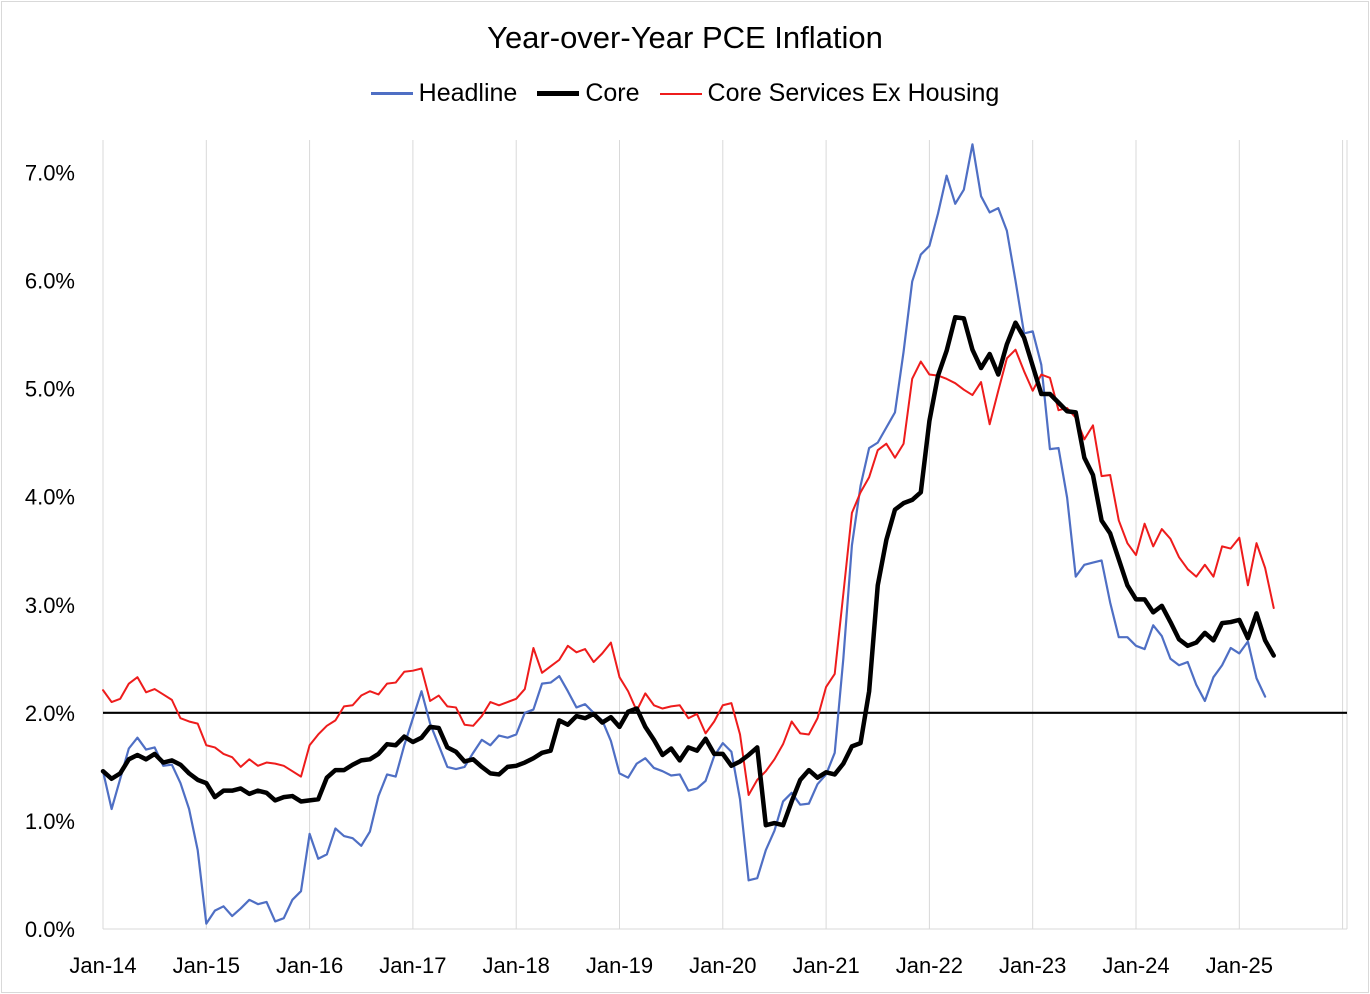 The width and height of the screenshot is (1370, 994). What do you see at coordinates (1135, 965) in the screenshot?
I see `x-tick-label: Jan-24` at bounding box center [1135, 965].